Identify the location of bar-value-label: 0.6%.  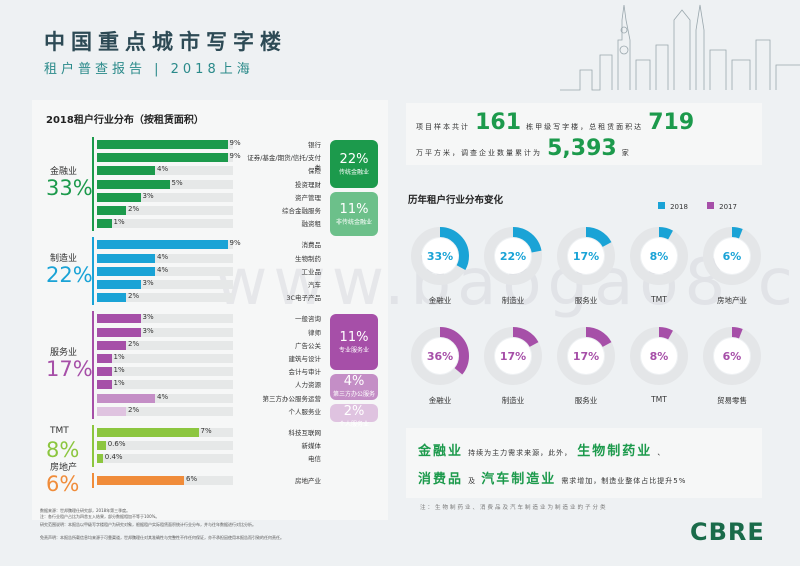
(116, 444).